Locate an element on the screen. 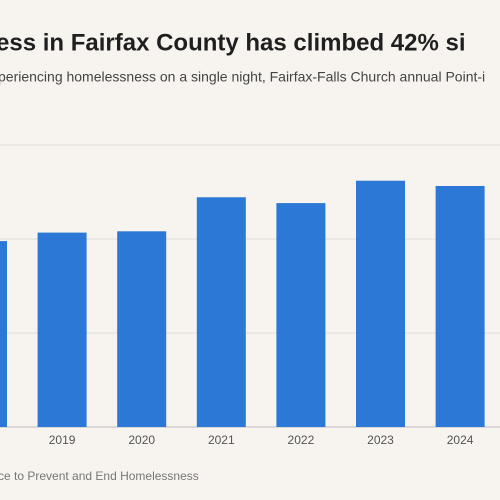  x-tick-label: 2019 is located at coordinates (62, 440).